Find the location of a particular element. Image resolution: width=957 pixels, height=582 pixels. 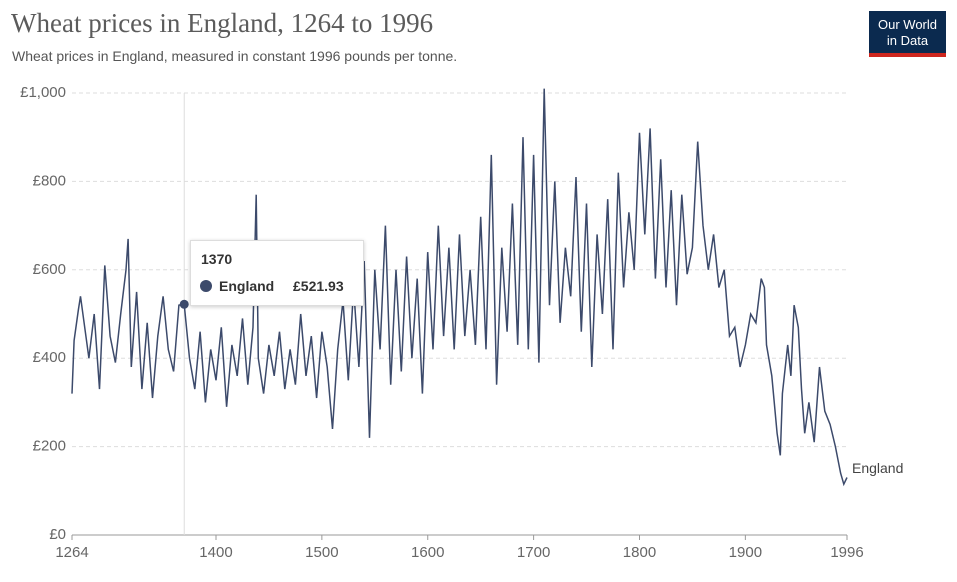

series-label: England is located at coordinates (877, 468).